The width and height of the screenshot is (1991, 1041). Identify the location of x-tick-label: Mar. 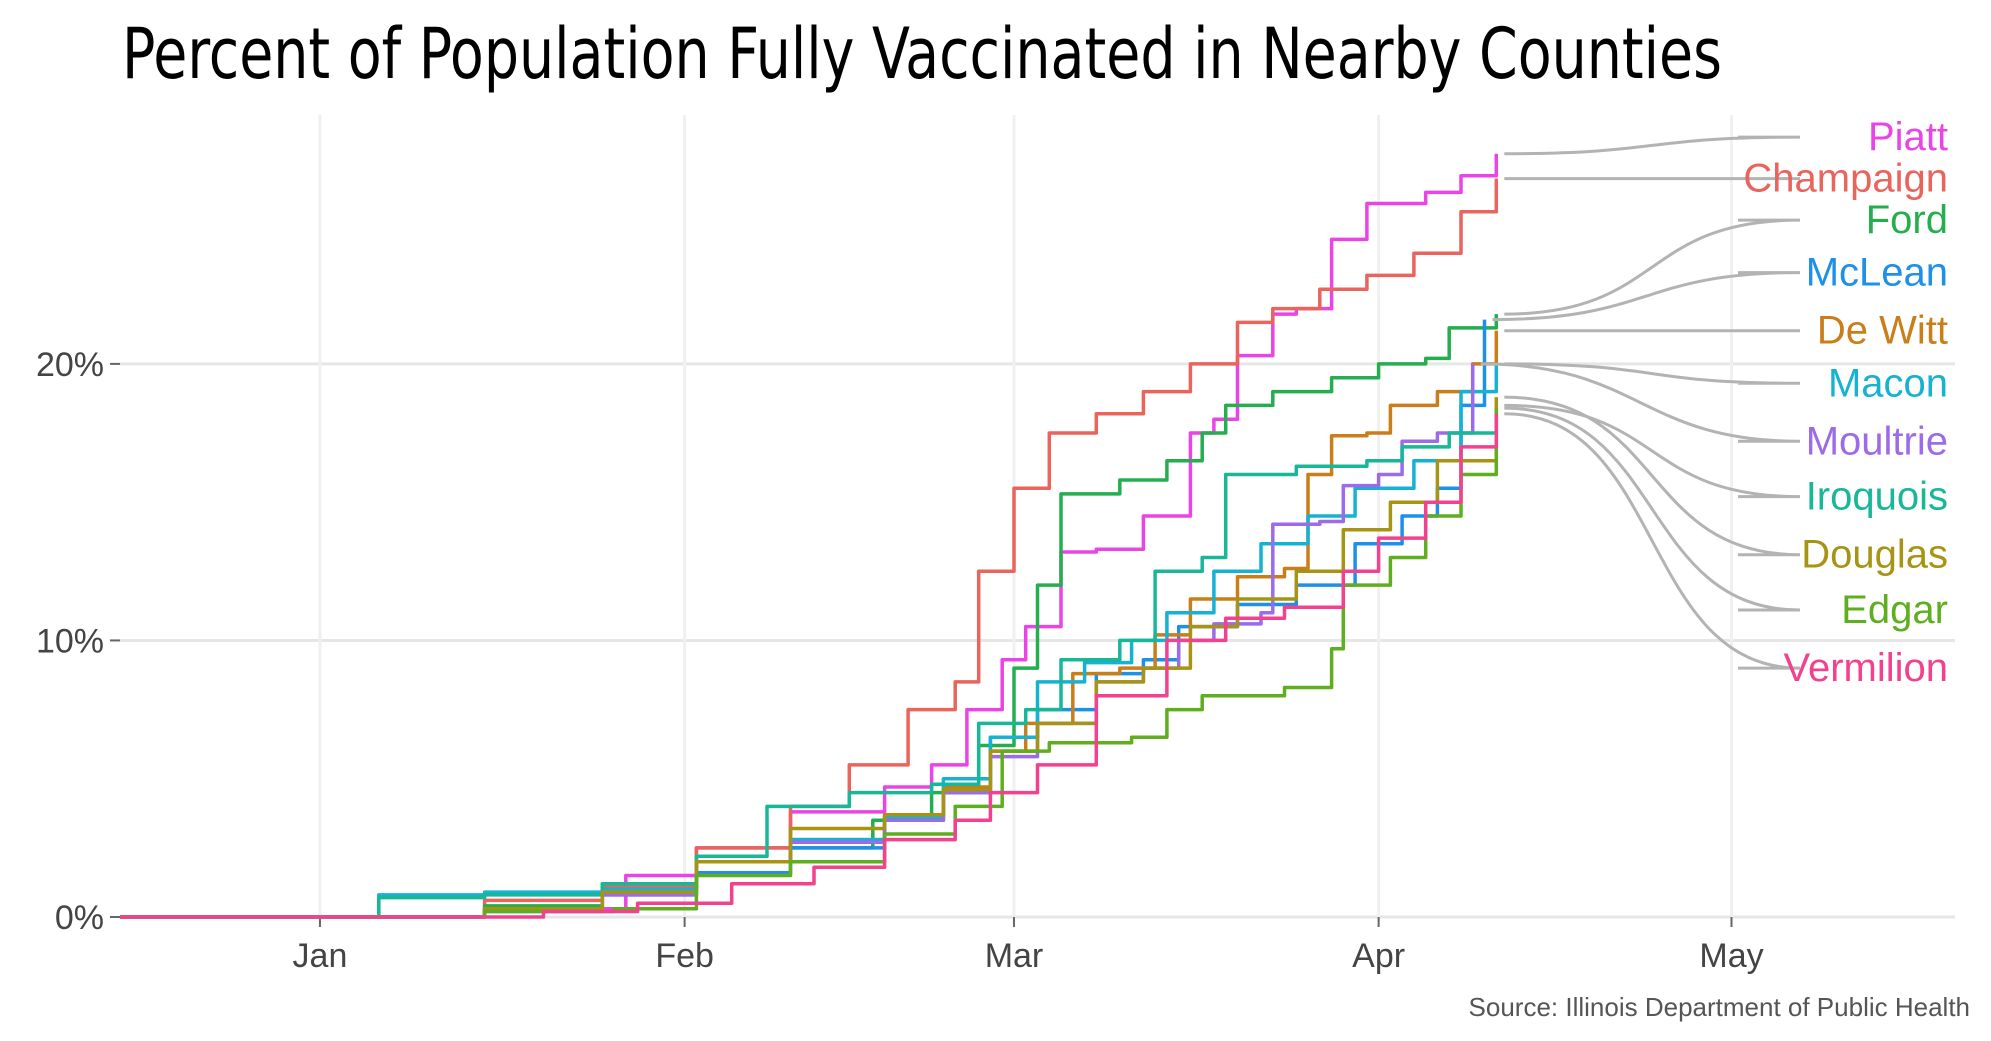
(1014, 956).